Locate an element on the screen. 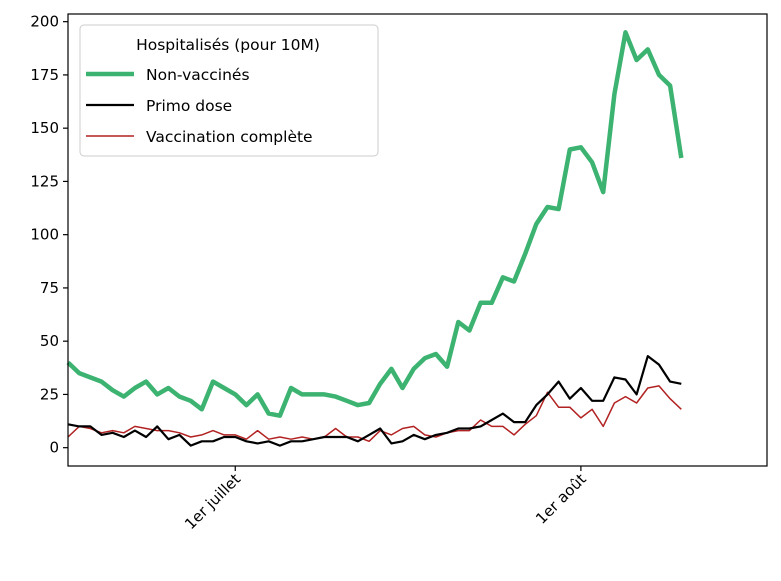 The image size is (781, 581). legend-title: Hospitalisés (pour 10M) is located at coordinates (228, 45).